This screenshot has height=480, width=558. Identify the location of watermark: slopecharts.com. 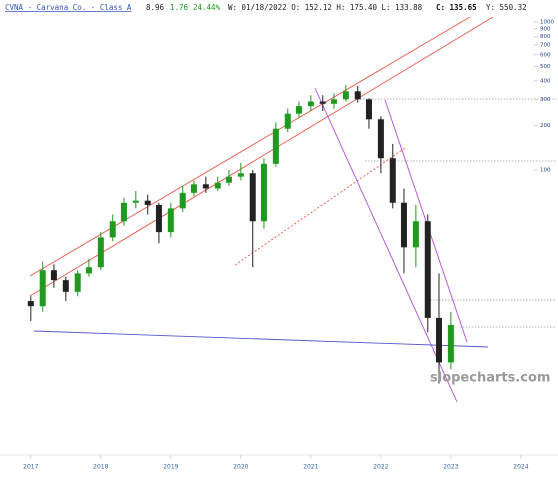
(490, 378).